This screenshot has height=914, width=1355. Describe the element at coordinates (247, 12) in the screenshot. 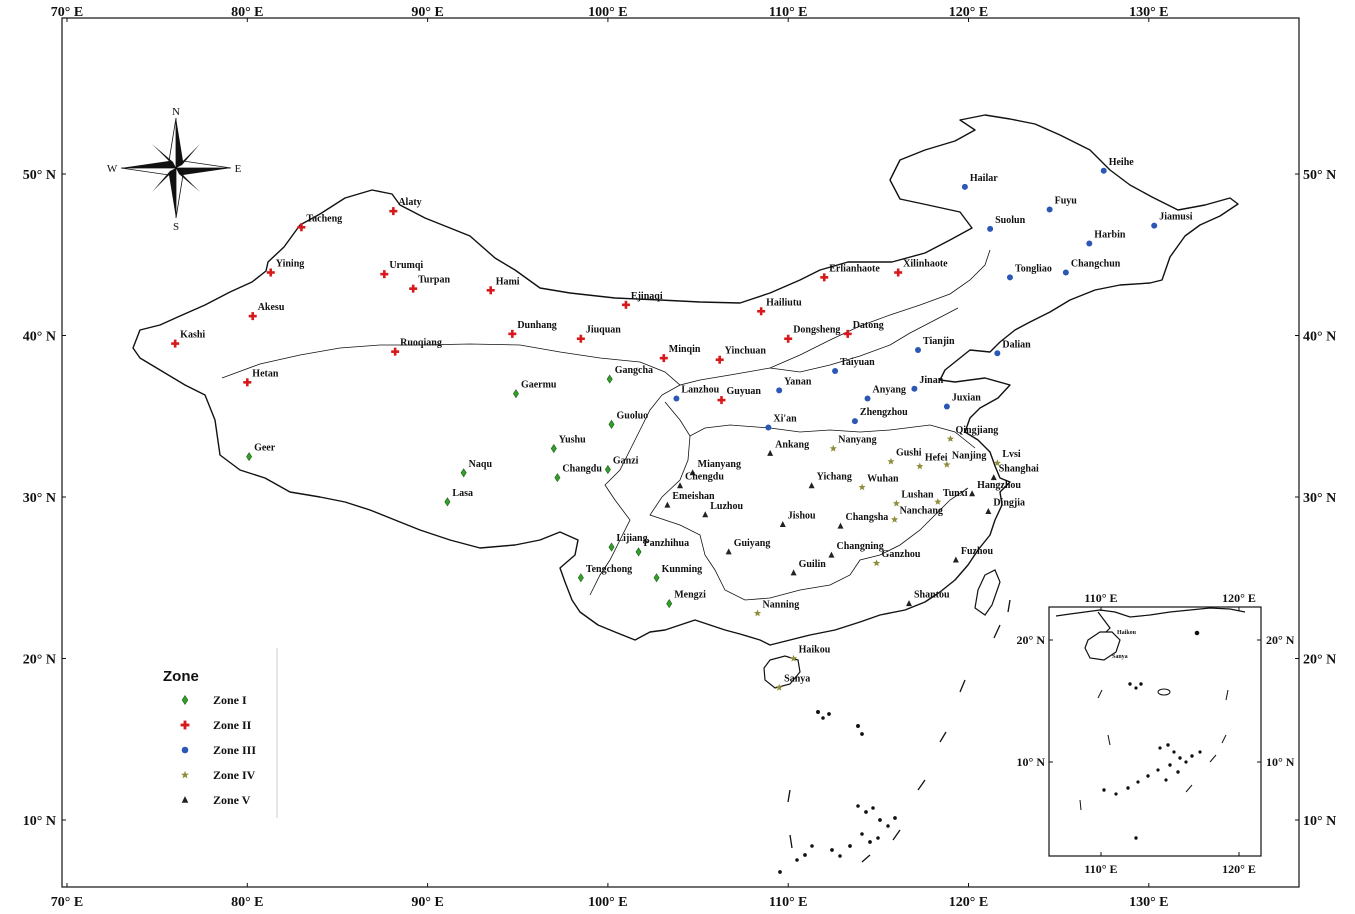

I see `top-lon-label: 80° E` at that location.